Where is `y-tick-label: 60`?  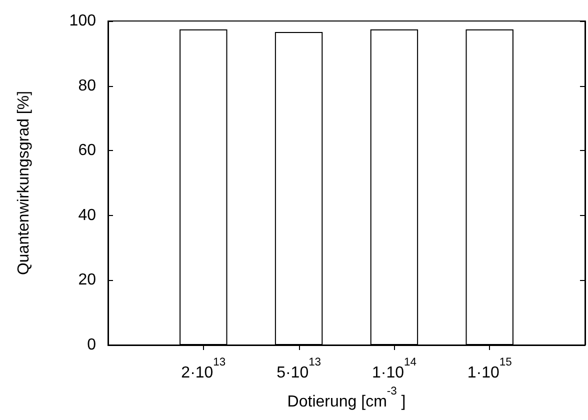 y-tick-label: 60 is located at coordinates (87, 151).